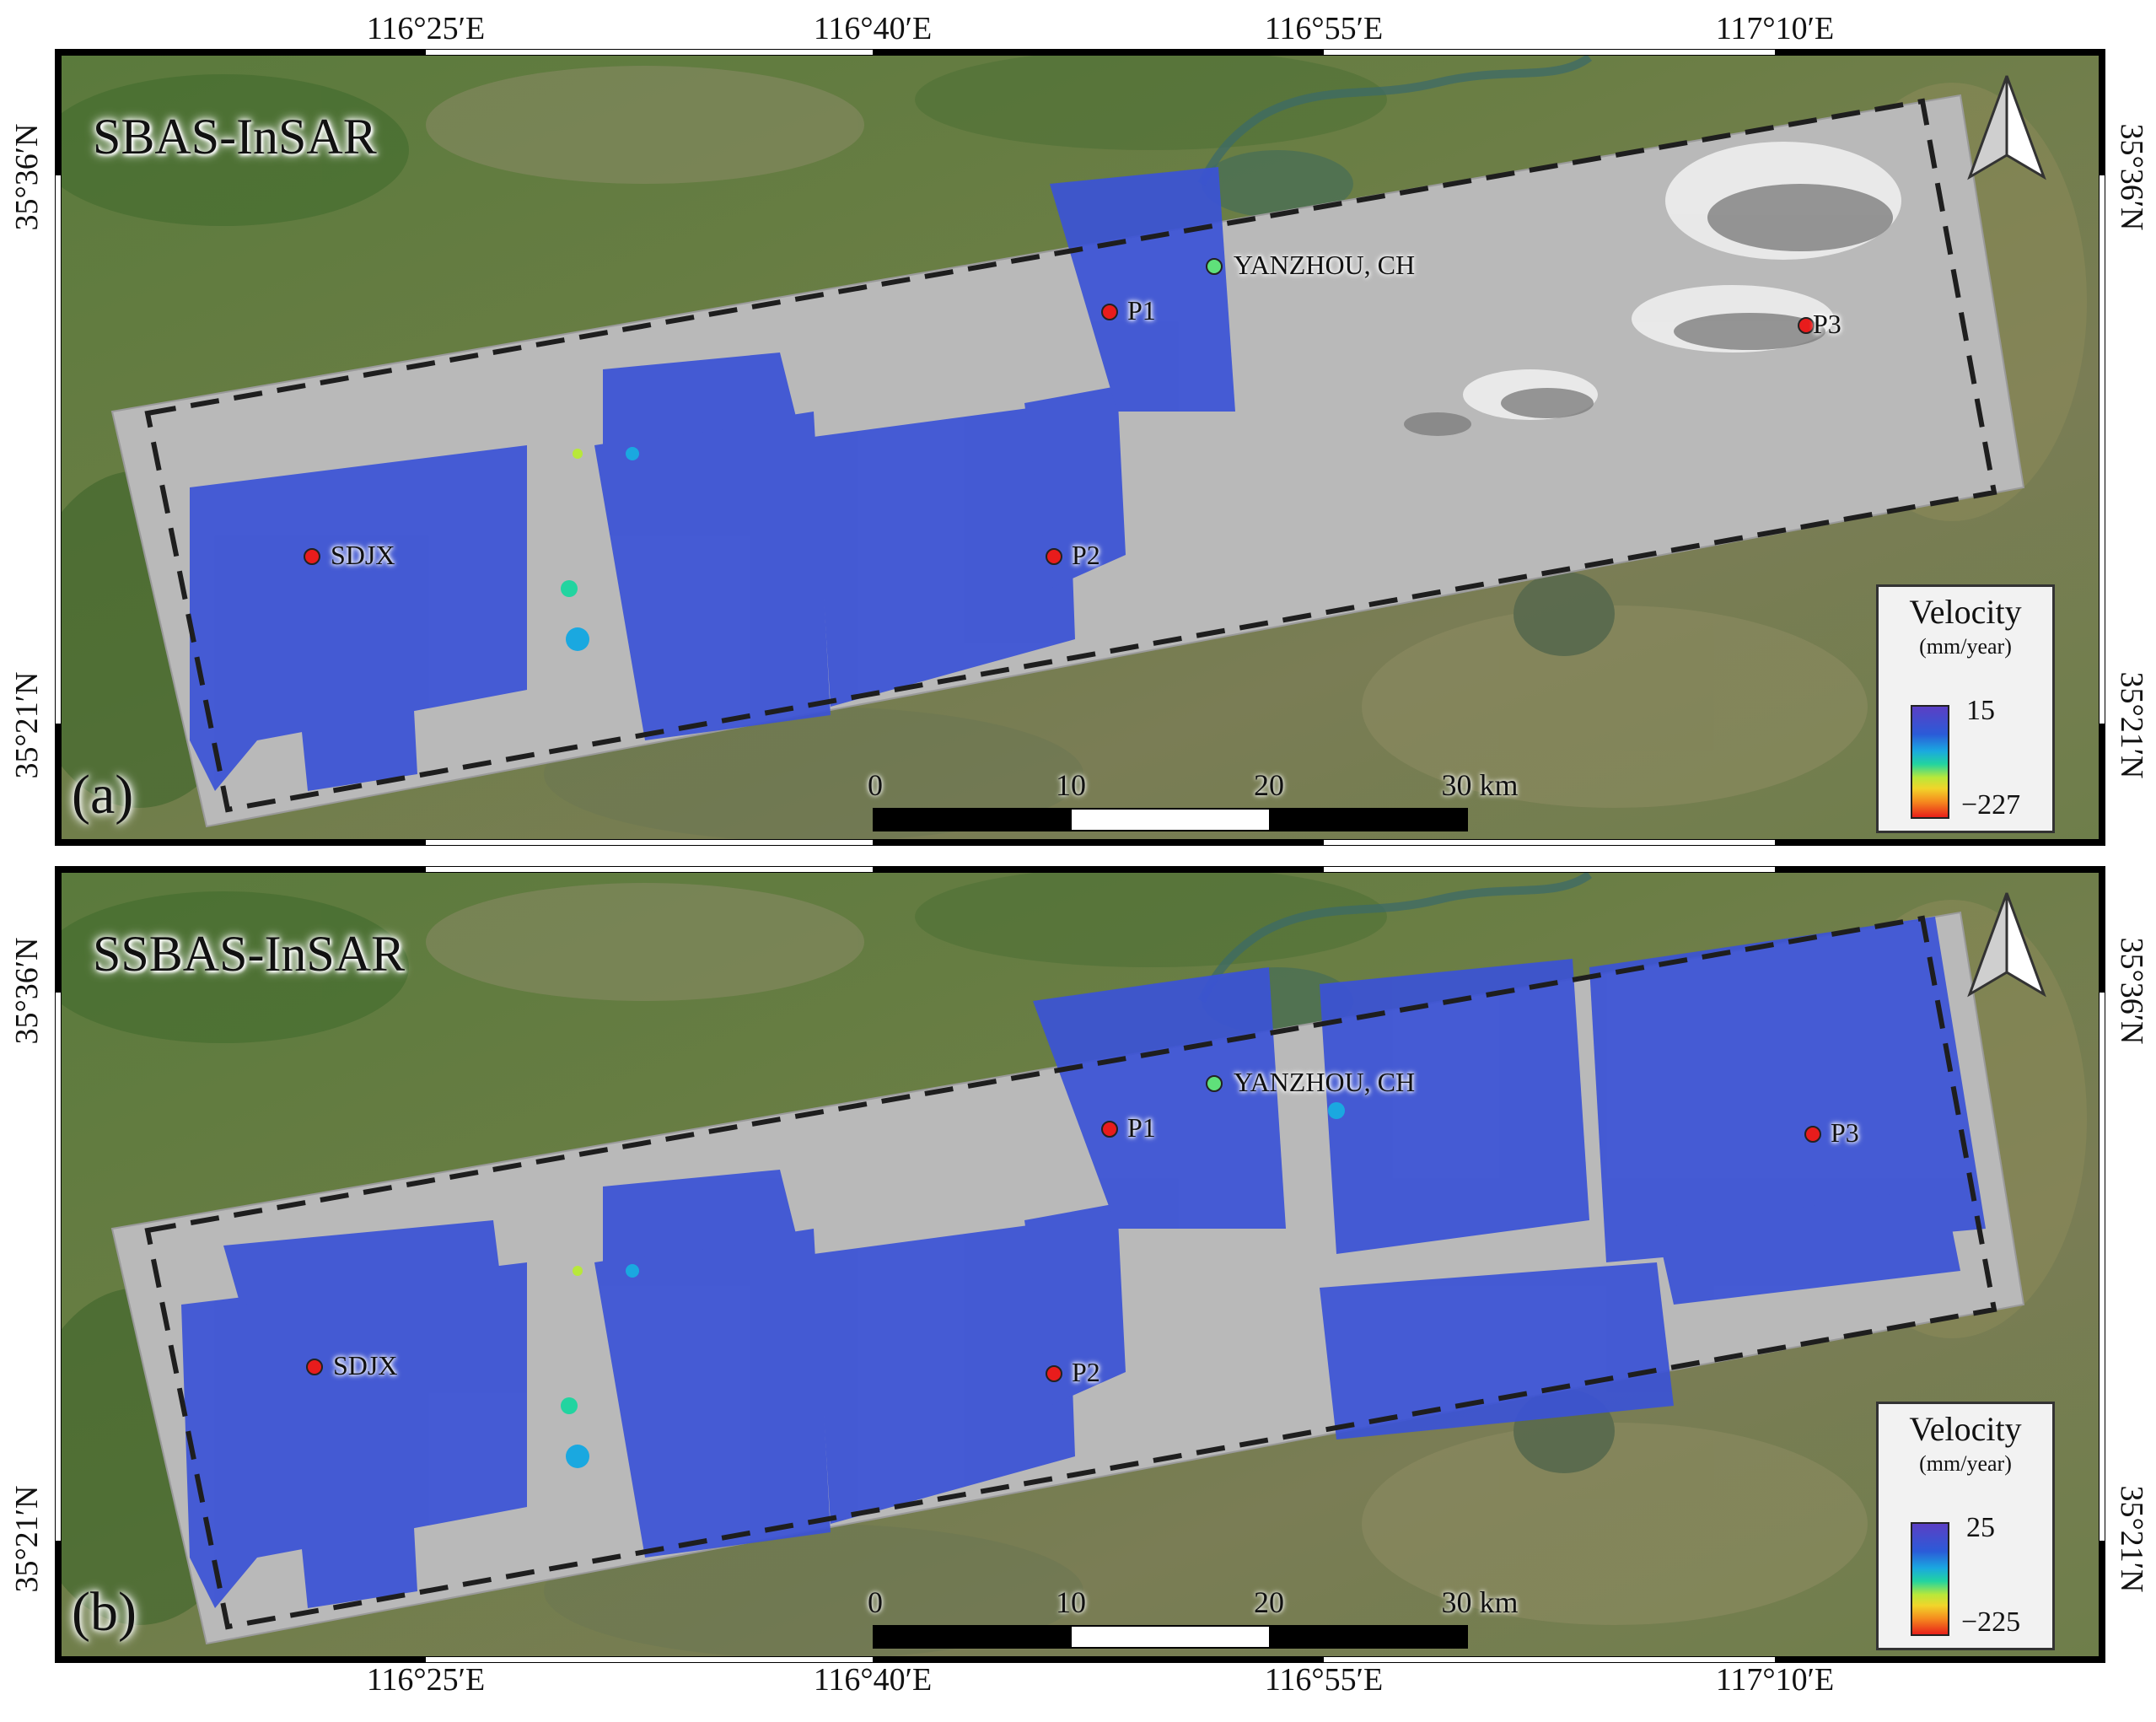 The height and width of the screenshot is (1722, 2156). I want to click on longitude-label-bottom-3: 116°55′E, so click(1324, 1680).